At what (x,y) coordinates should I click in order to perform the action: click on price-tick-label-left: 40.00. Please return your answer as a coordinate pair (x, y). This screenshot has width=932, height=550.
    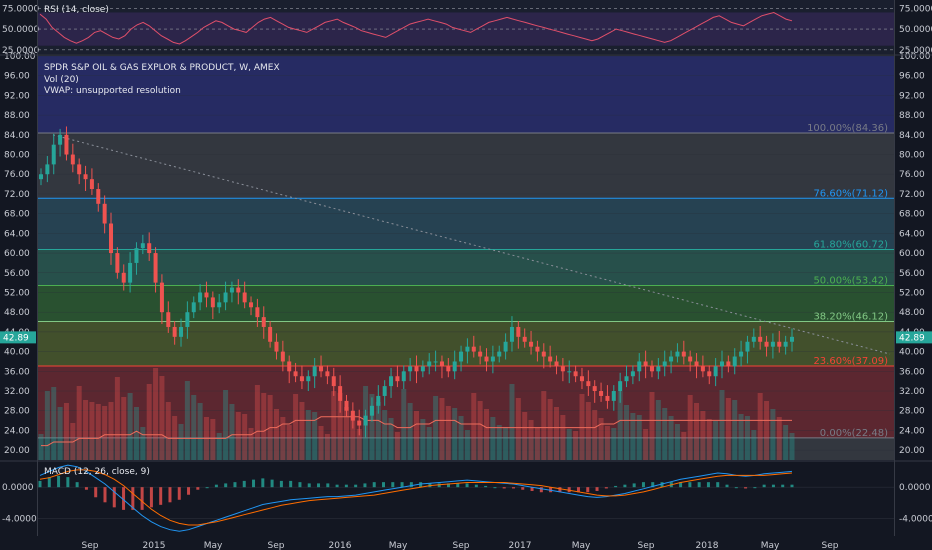
    Looking at the image, I should click on (17, 353).